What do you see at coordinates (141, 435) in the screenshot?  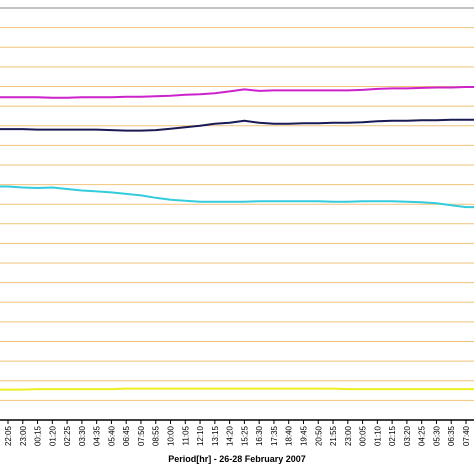 I see `x-tick-label: 07:50` at bounding box center [141, 435].